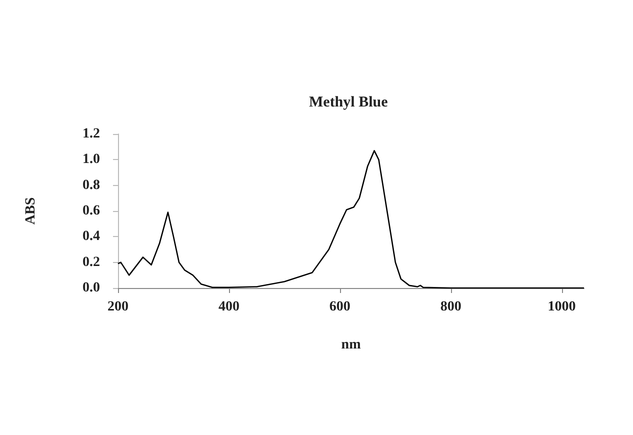 The width and height of the screenshot is (633, 435). Describe the element at coordinates (118, 307) in the screenshot. I see `x-tick-label: 200` at that location.